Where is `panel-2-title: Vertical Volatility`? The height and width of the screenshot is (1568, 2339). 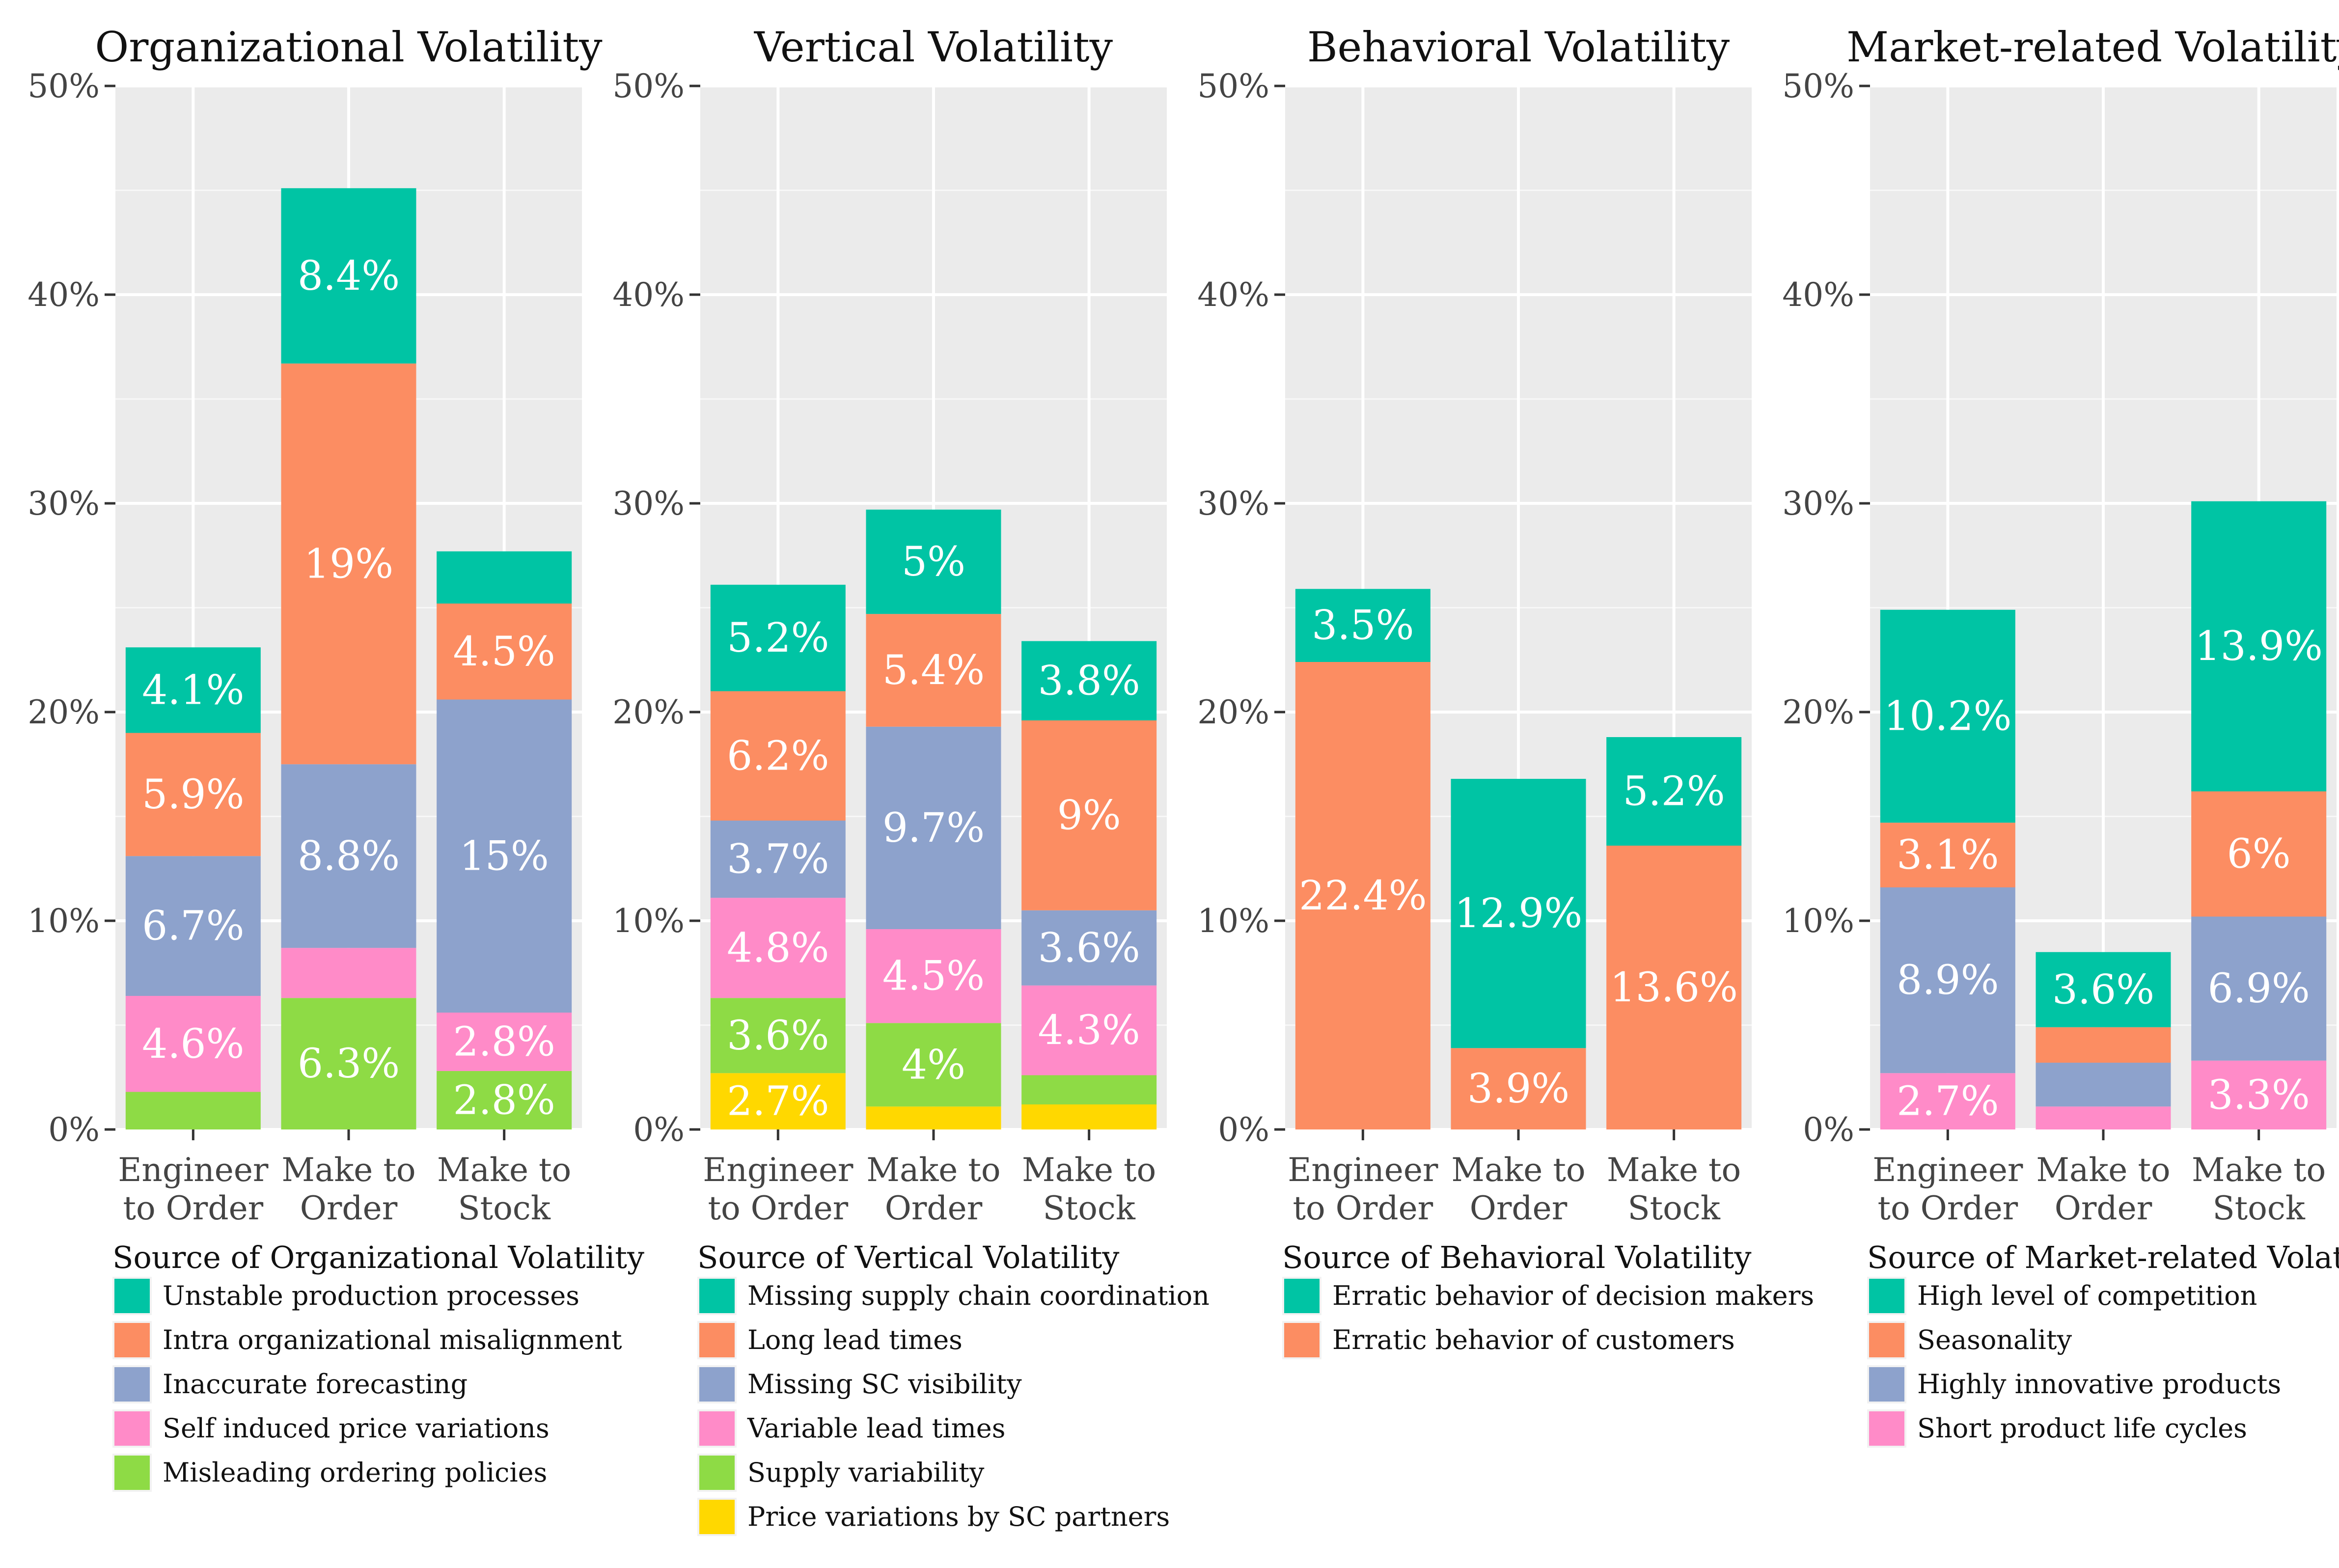 panel-2-title: Vertical Volatility is located at coordinates (933, 47).